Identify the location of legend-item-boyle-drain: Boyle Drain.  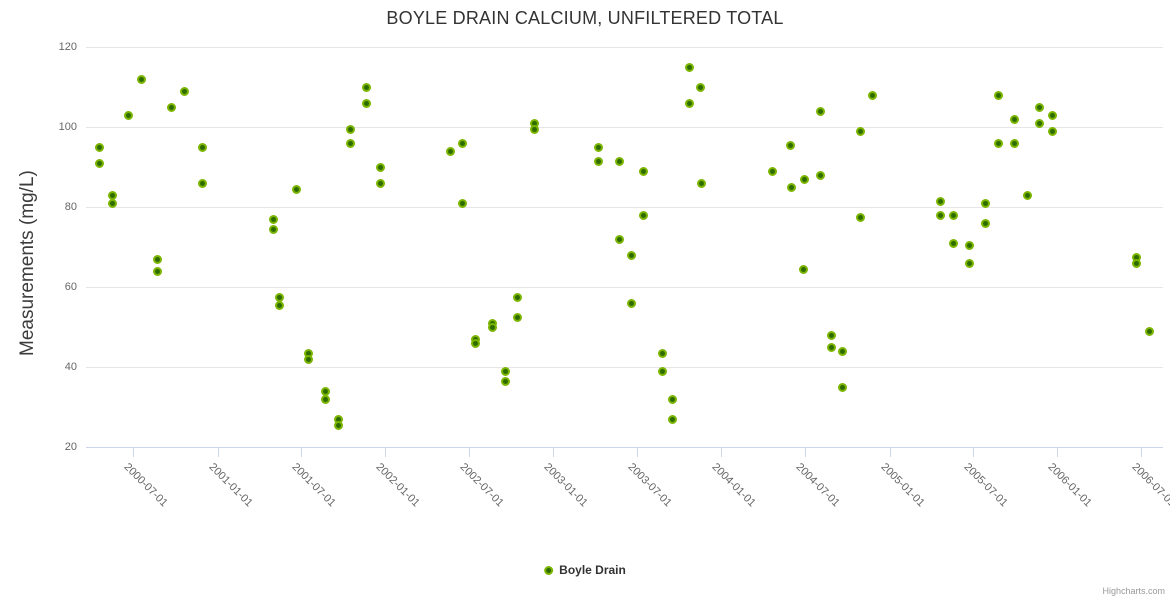
(585, 570).